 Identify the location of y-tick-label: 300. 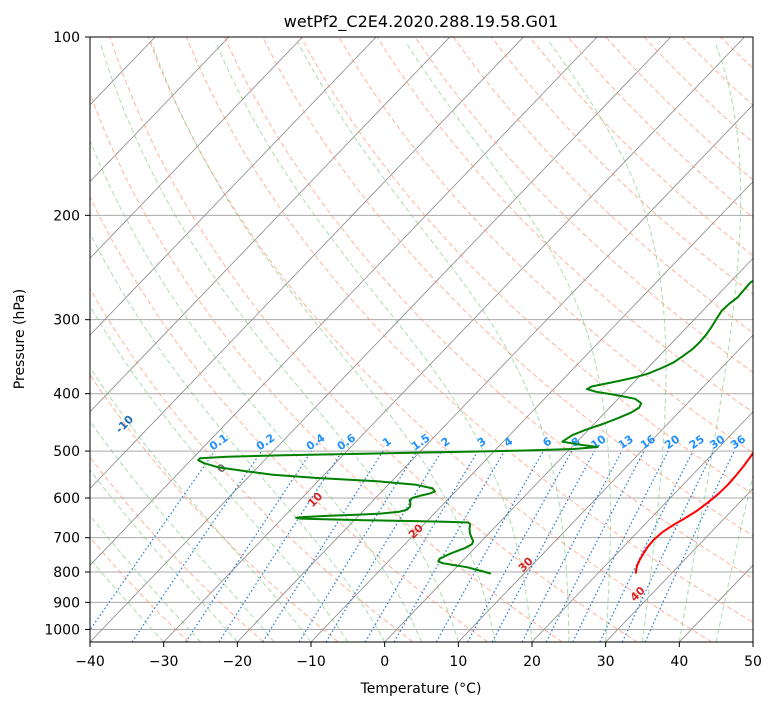
(66, 321).